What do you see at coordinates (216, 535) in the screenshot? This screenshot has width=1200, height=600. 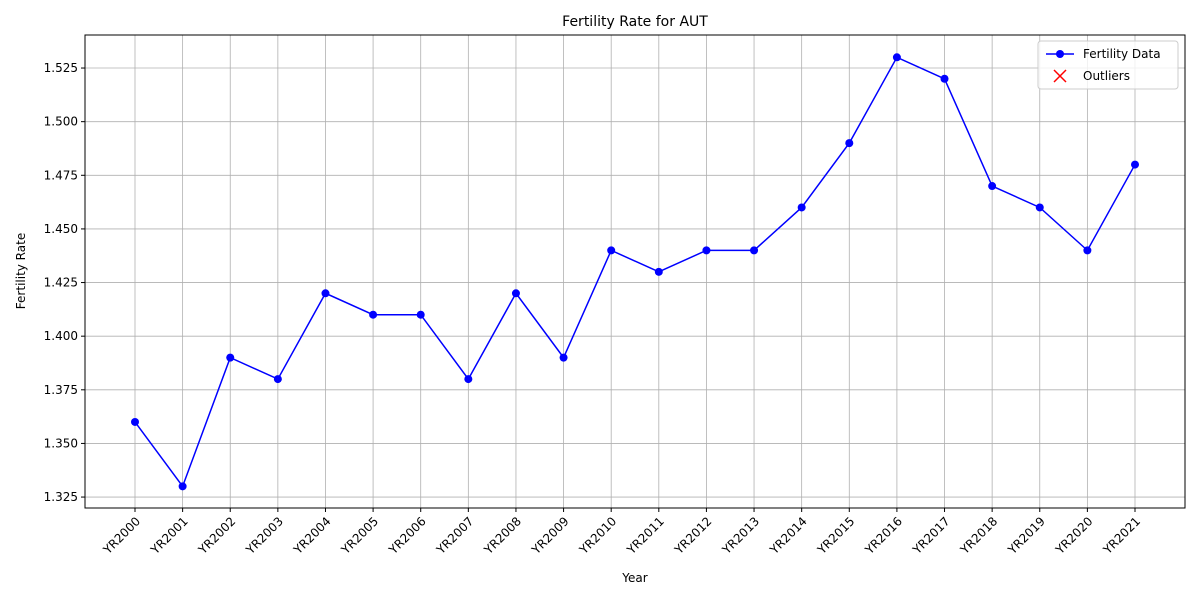 I see `x-tick-label: YR2002` at bounding box center [216, 535].